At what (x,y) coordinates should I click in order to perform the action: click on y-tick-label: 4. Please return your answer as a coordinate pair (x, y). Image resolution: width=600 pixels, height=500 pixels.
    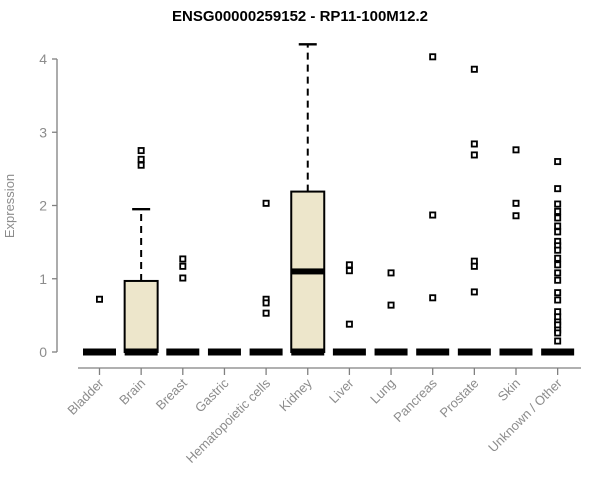
    Looking at the image, I should click on (43, 59).